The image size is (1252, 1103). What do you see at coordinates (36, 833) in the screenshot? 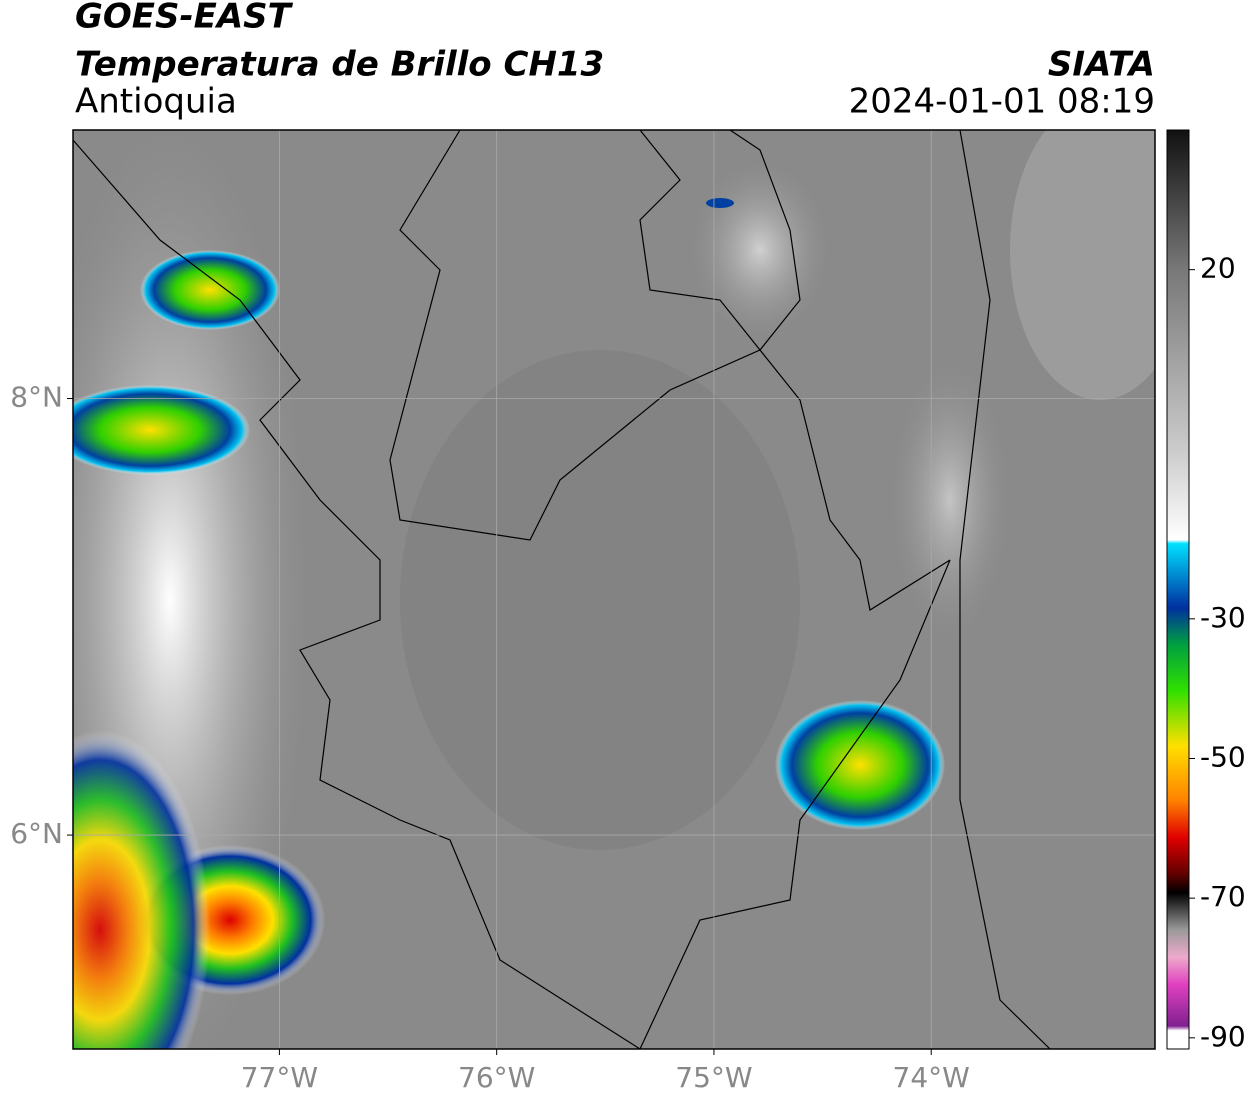
I see `y-tick-label: 6°N` at bounding box center [36, 833].